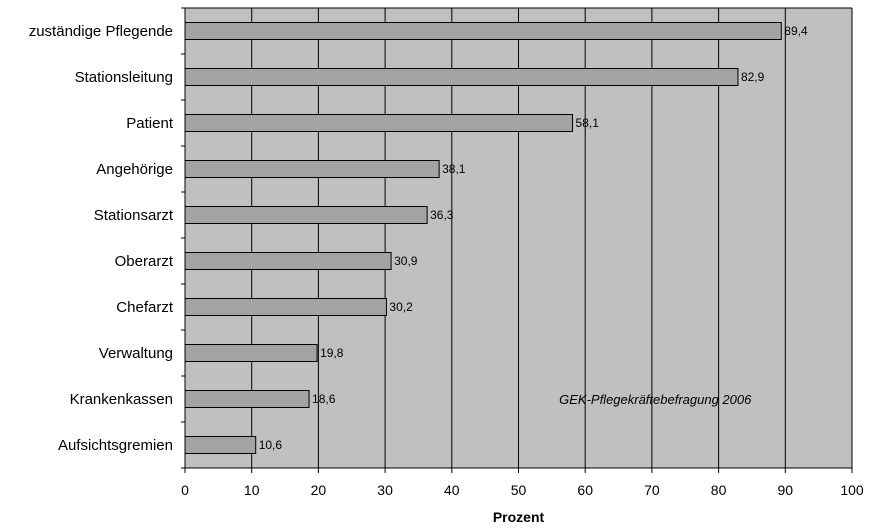  I want to click on x-tick-label: 70, so click(652, 490).